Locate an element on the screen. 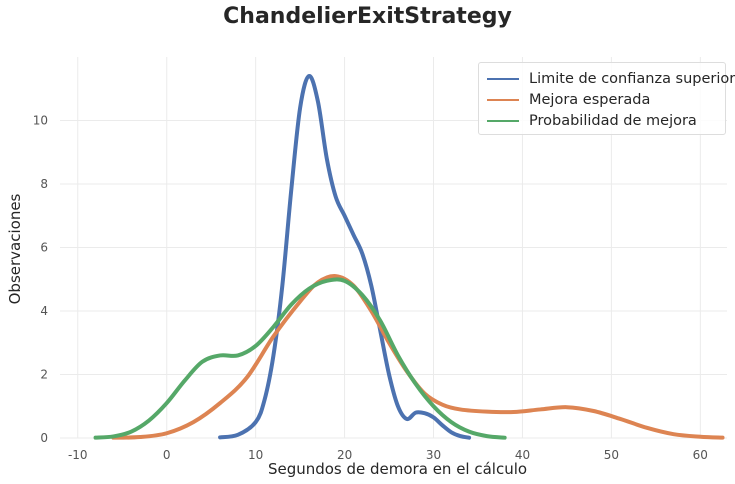 Image resolution: width=735 pixels, height=484 pixels. y-tick-label: 8 is located at coordinates (44, 184).